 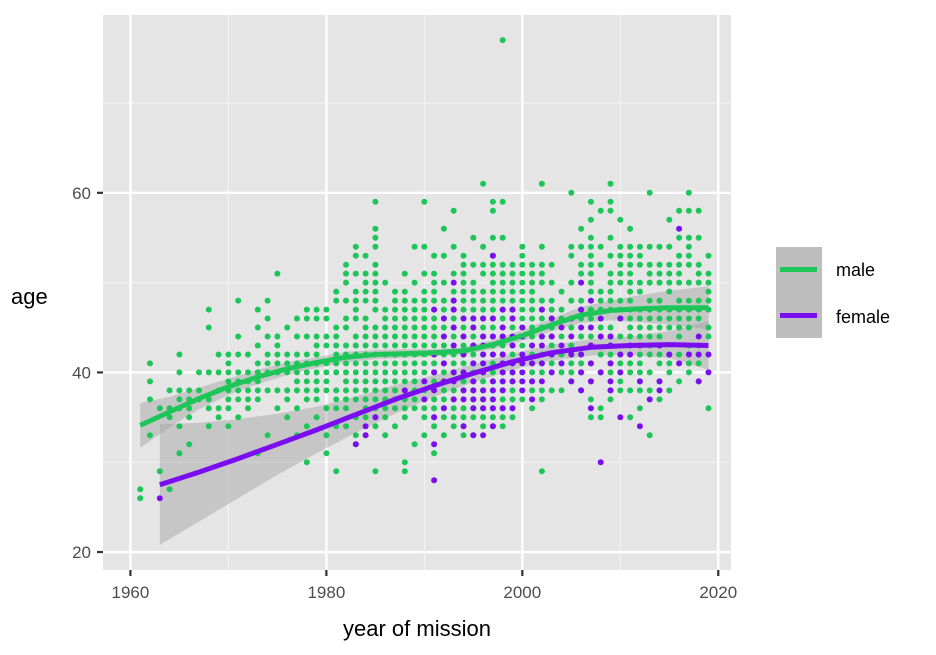 What do you see at coordinates (855, 270) in the screenshot?
I see `legend-label-male: male` at bounding box center [855, 270].